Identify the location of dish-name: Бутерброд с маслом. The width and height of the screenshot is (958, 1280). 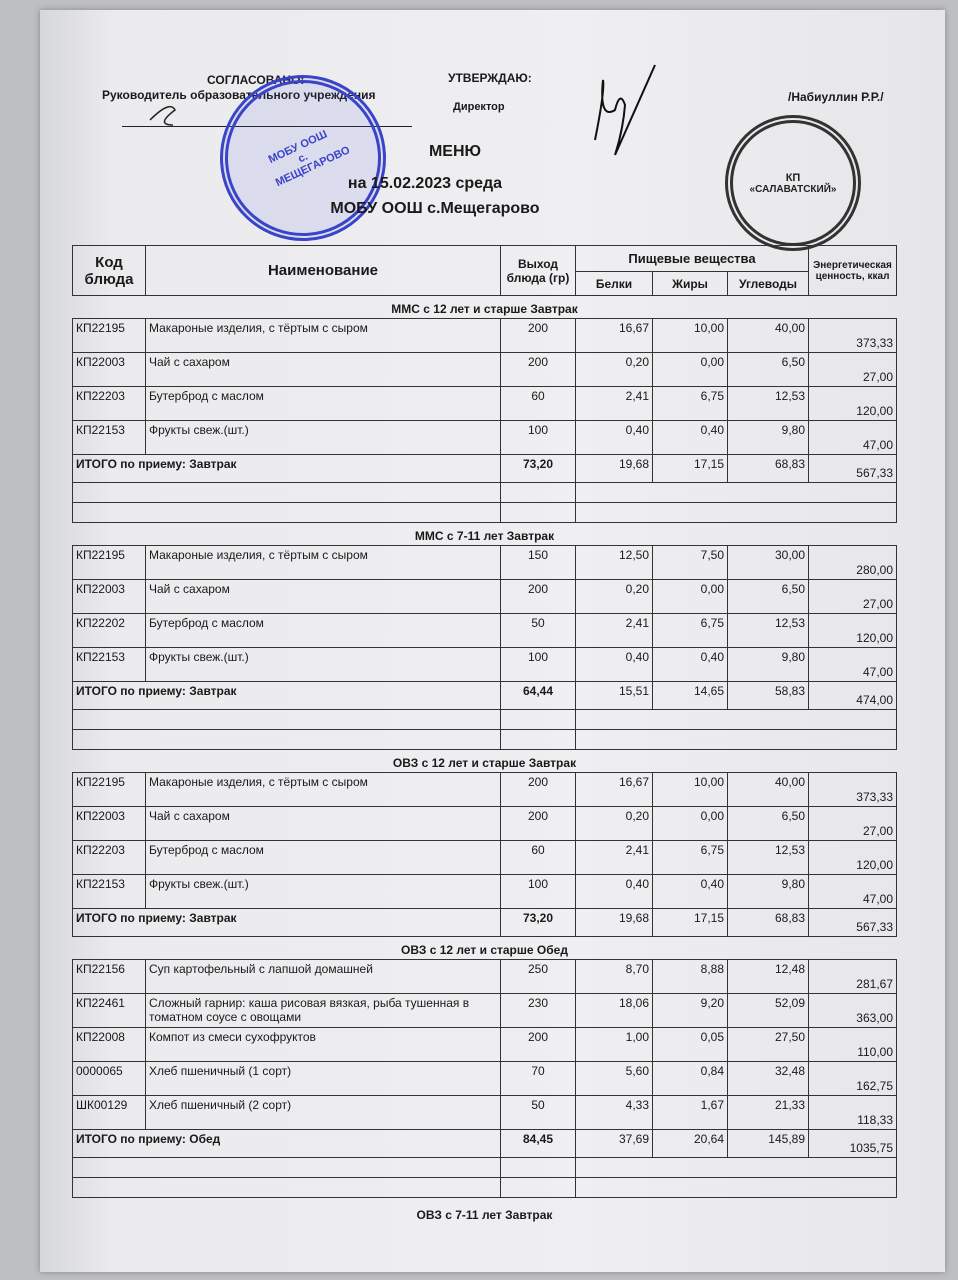
(323, 630).